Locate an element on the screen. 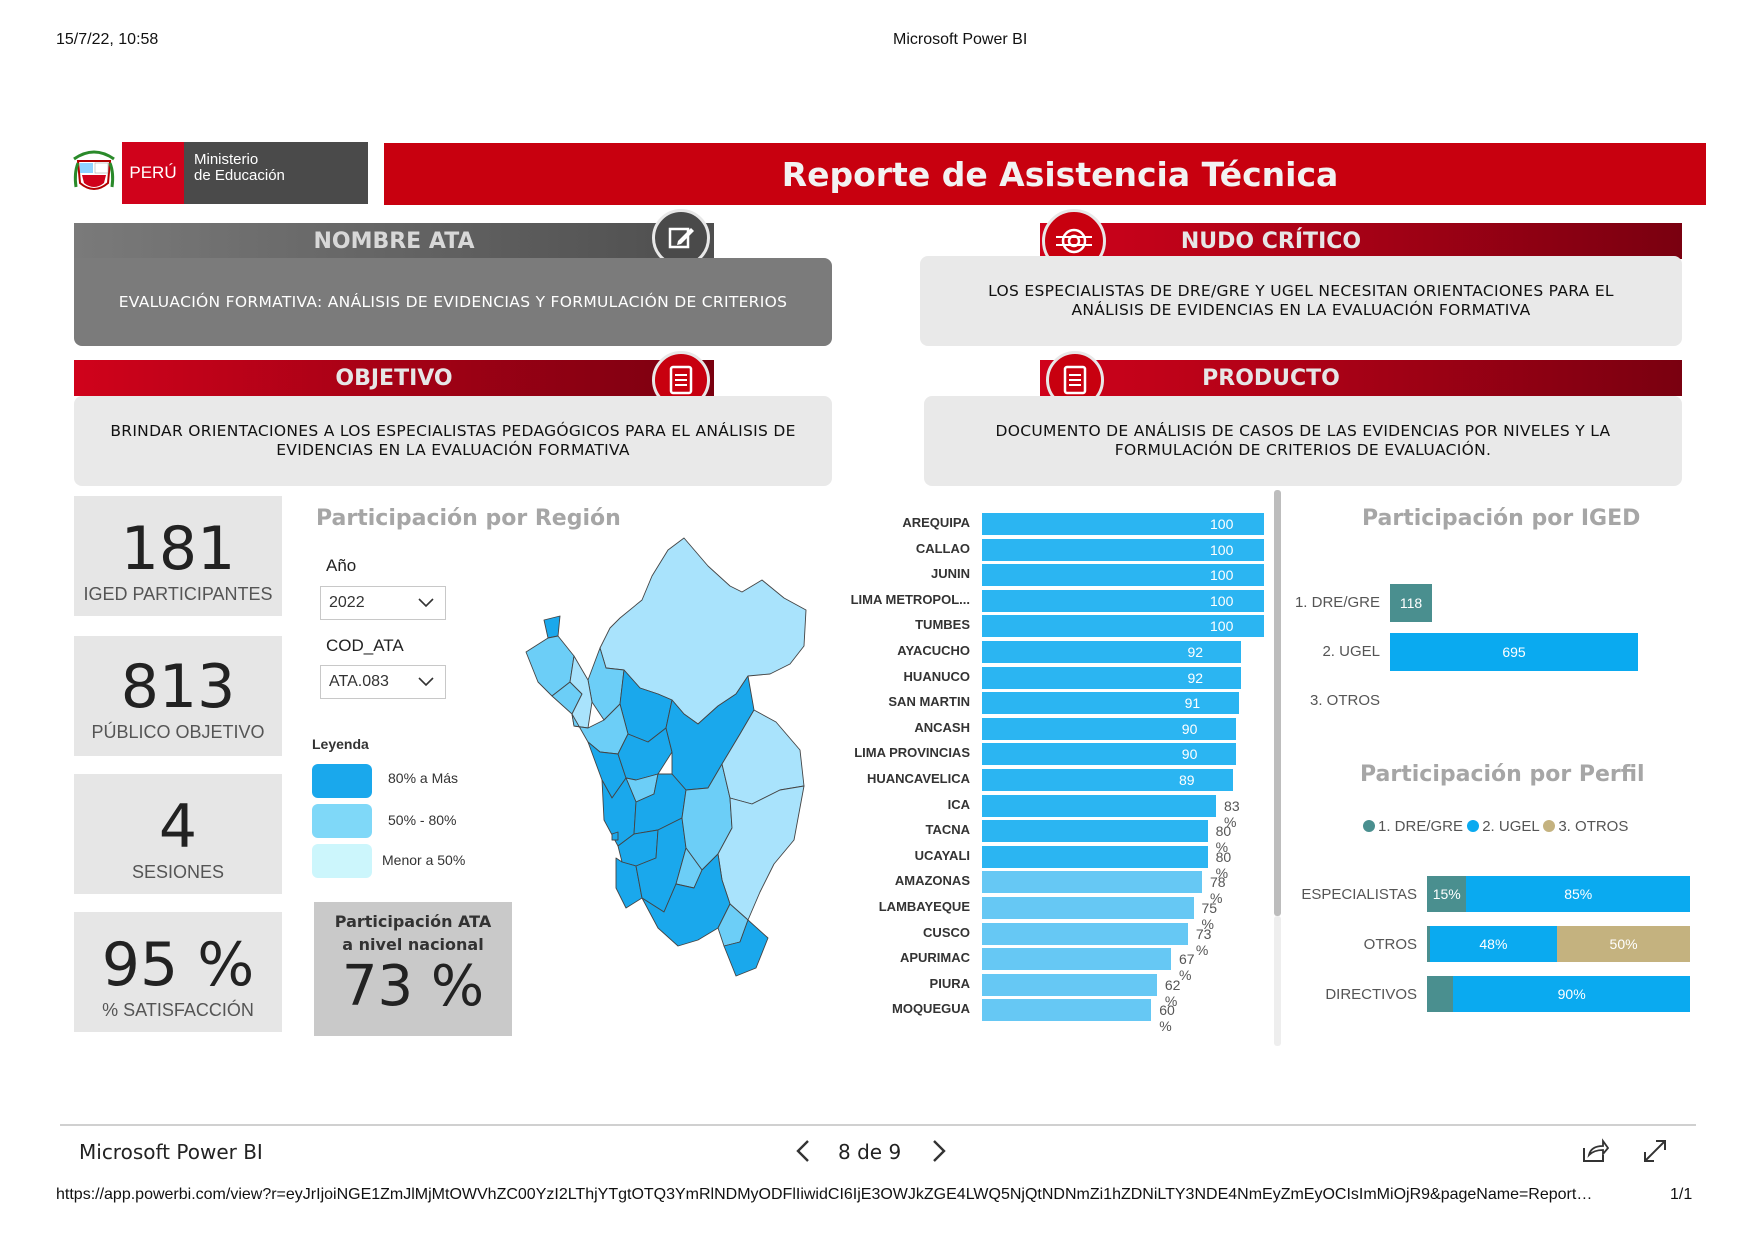  previous-page-button is located at coordinates (803, 1151).